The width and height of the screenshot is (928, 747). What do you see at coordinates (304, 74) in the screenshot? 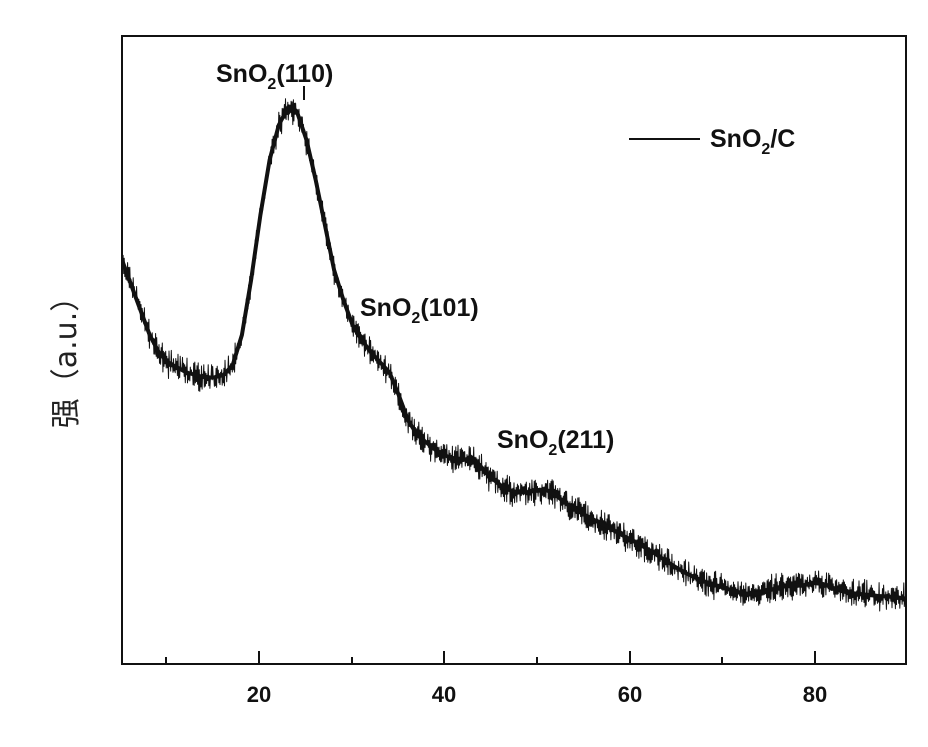
I see `annotation-110-tail: (110)` at bounding box center [304, 74].